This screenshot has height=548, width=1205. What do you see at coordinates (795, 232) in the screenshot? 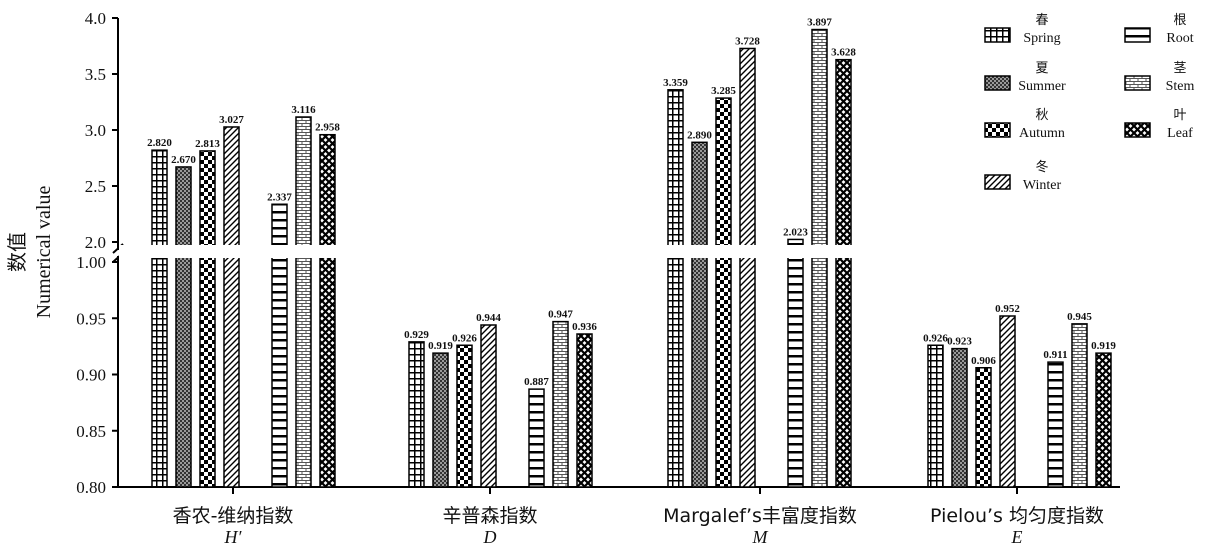
I see `value-label-root-2: 2.023` at bounding box center [795, 232].